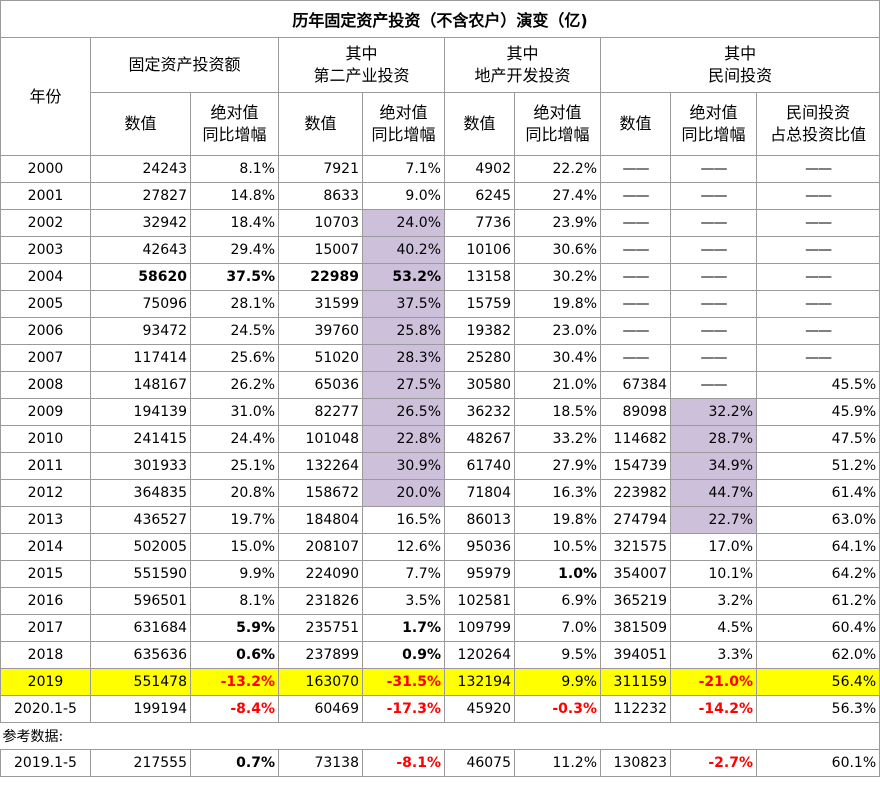 The height and width of the screenshot is (801, 880). Describe the element at coordinates (817, 655) in the screenshot. I see `cell-private-ratio: 62.0%` at that location.